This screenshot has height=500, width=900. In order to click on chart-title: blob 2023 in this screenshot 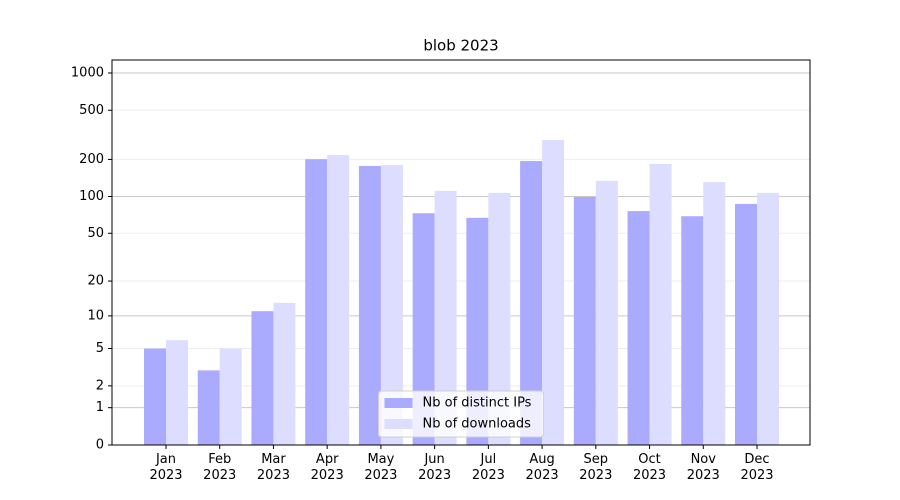, I will do `click(460, 46)`.